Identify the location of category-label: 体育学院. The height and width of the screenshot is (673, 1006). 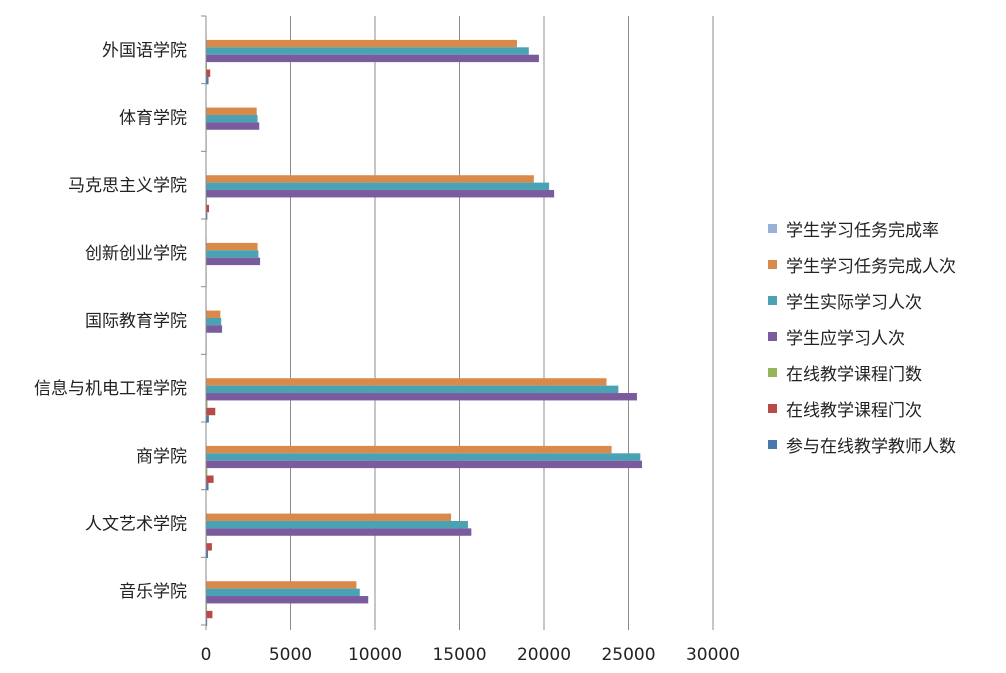
(153, 119).